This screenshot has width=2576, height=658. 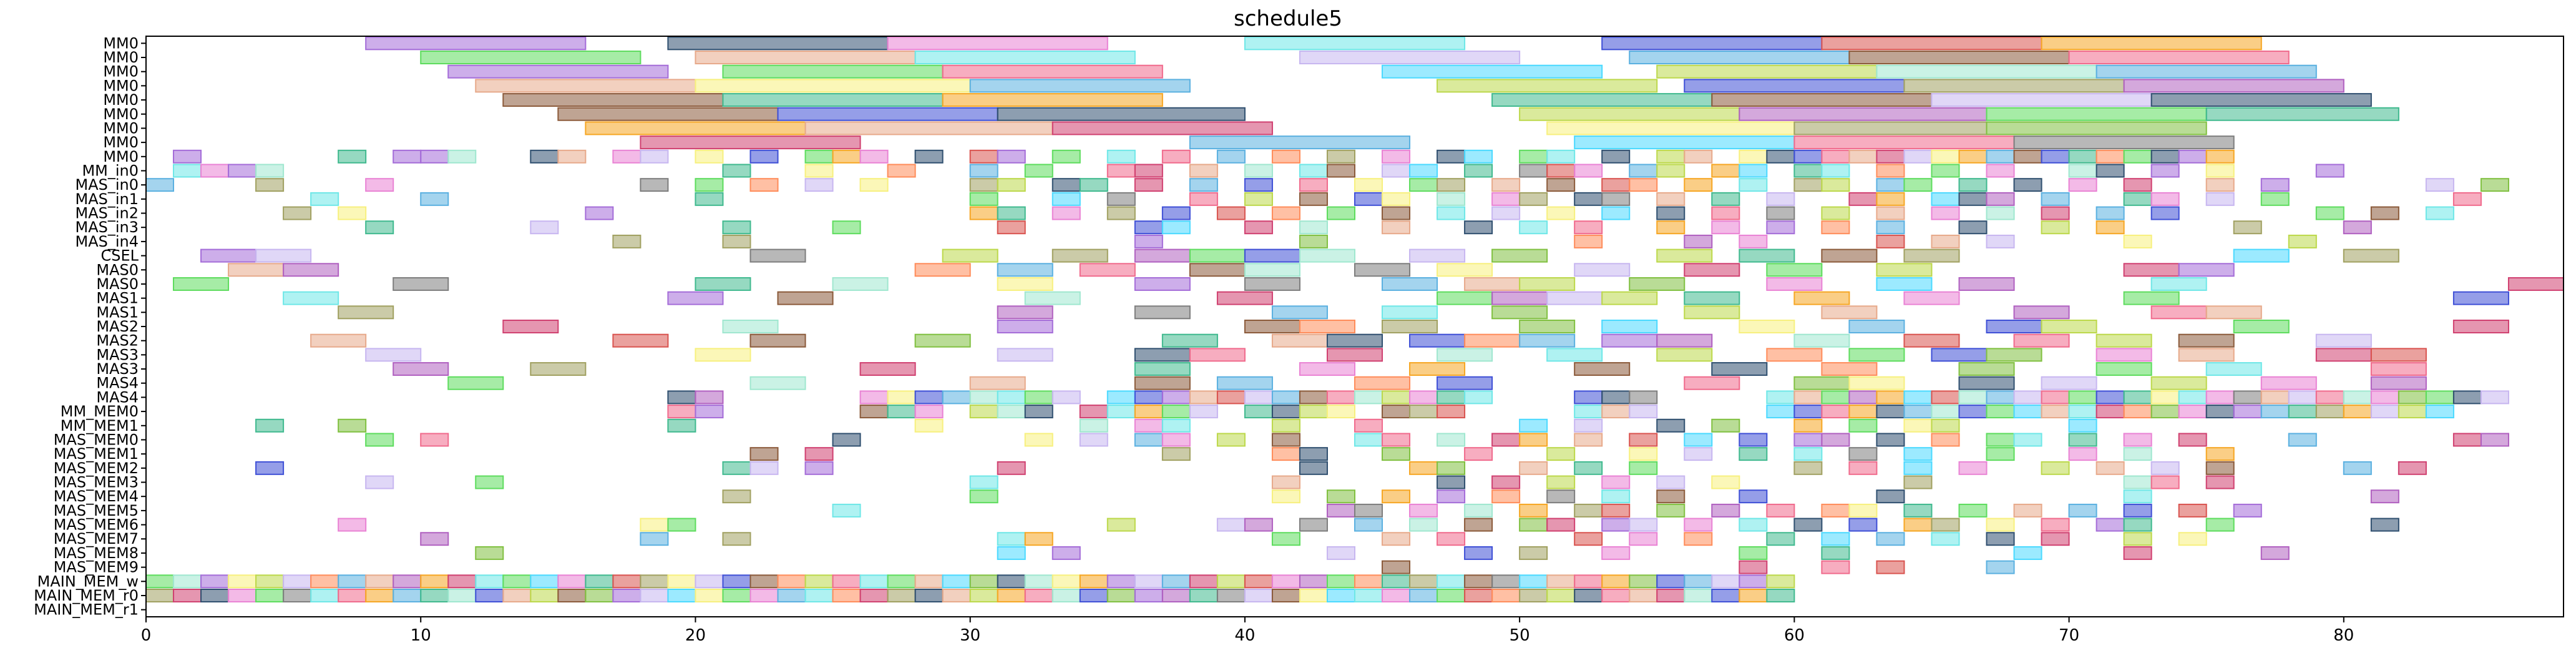 I want to click on y-tick-label: MAS_in3, so click(x=107, y=227).